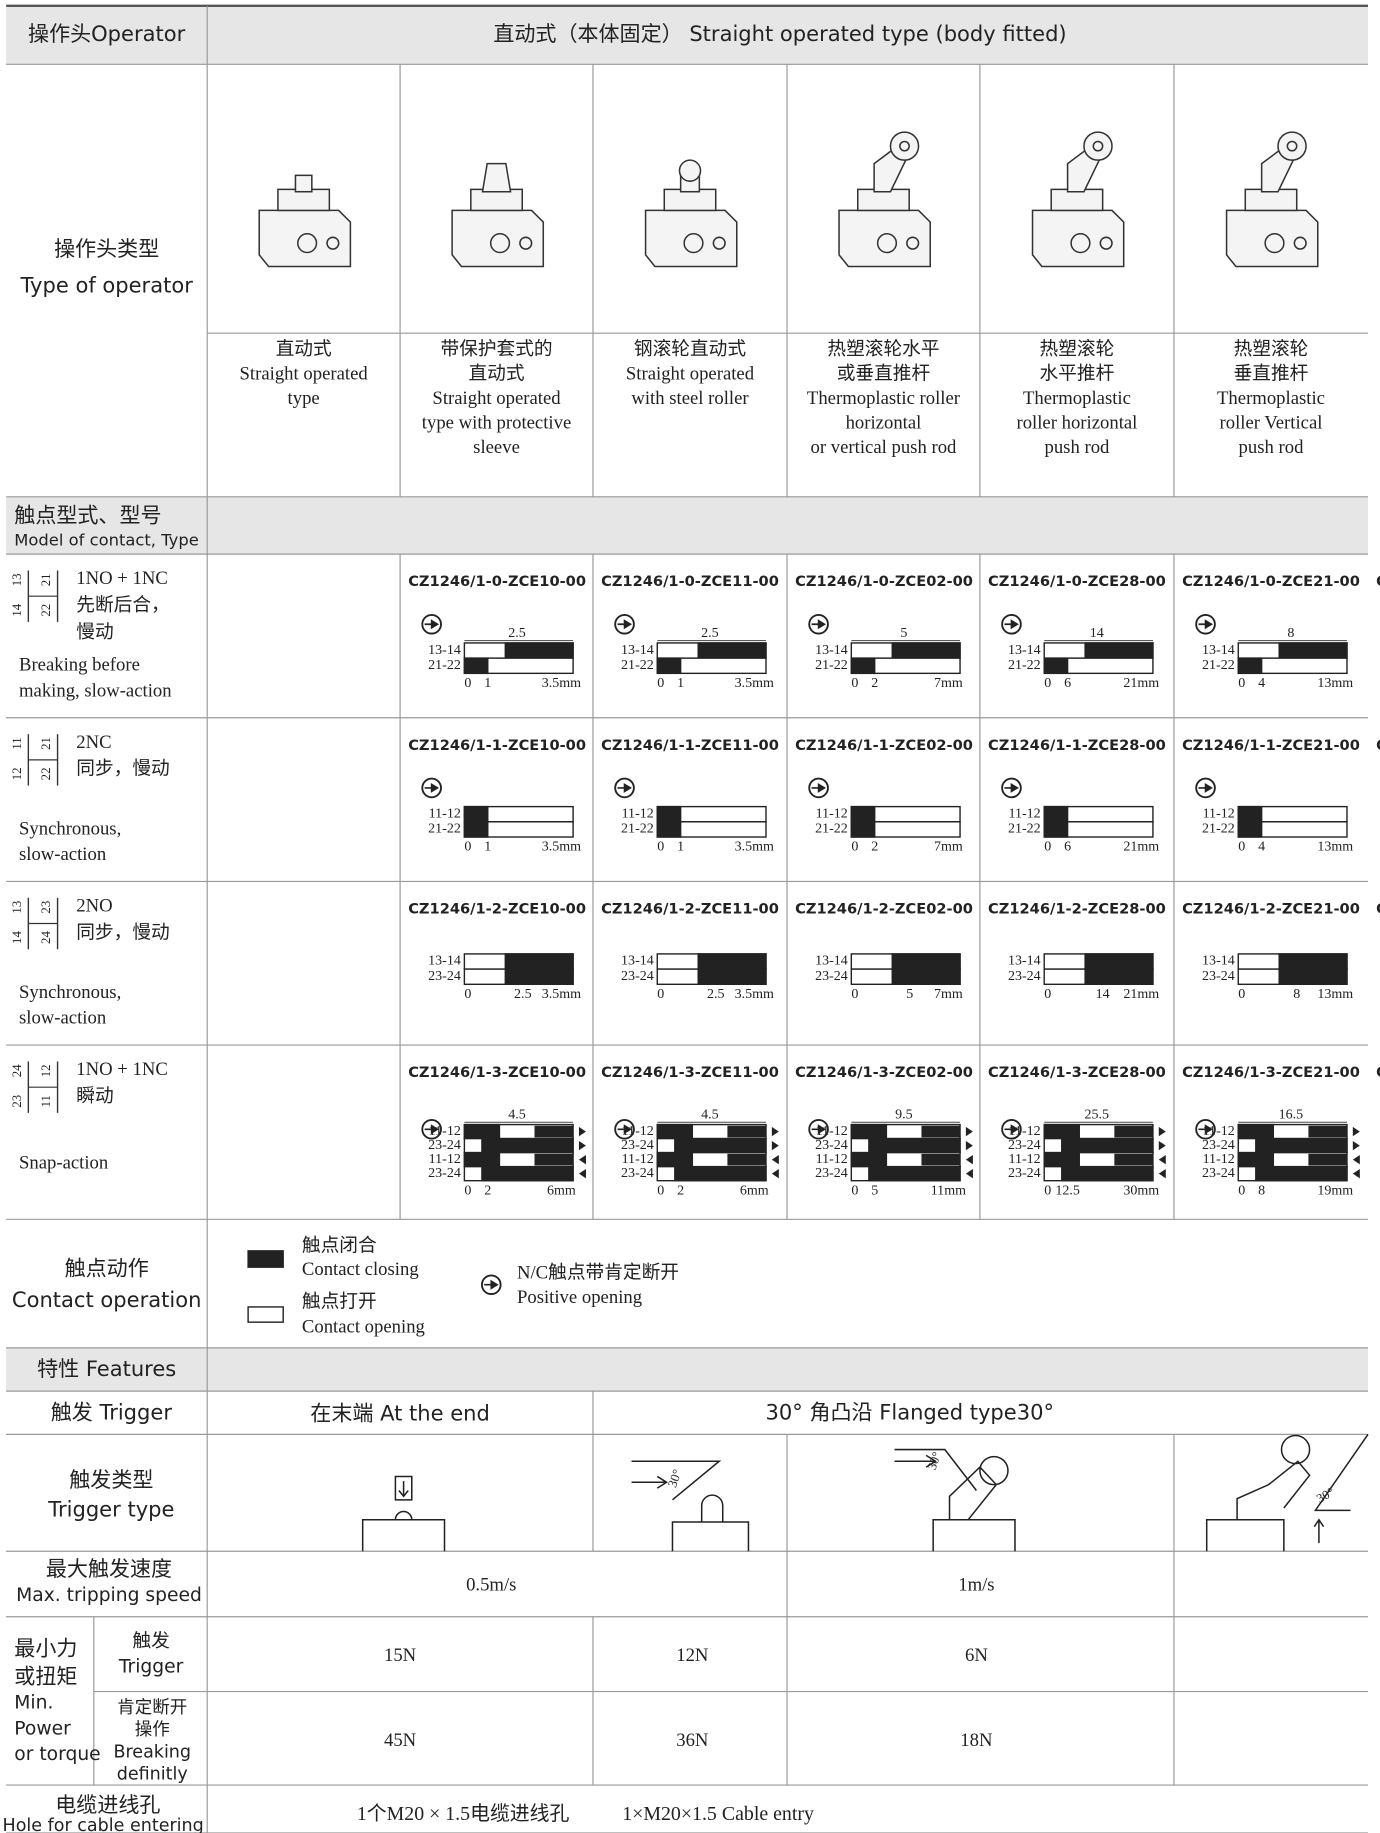  What do you see at coordinates (497, 1072) in the screenshot?
I see `text: CZ1246/1-3-ZCE10-00` at bounding box center [497, 1072].